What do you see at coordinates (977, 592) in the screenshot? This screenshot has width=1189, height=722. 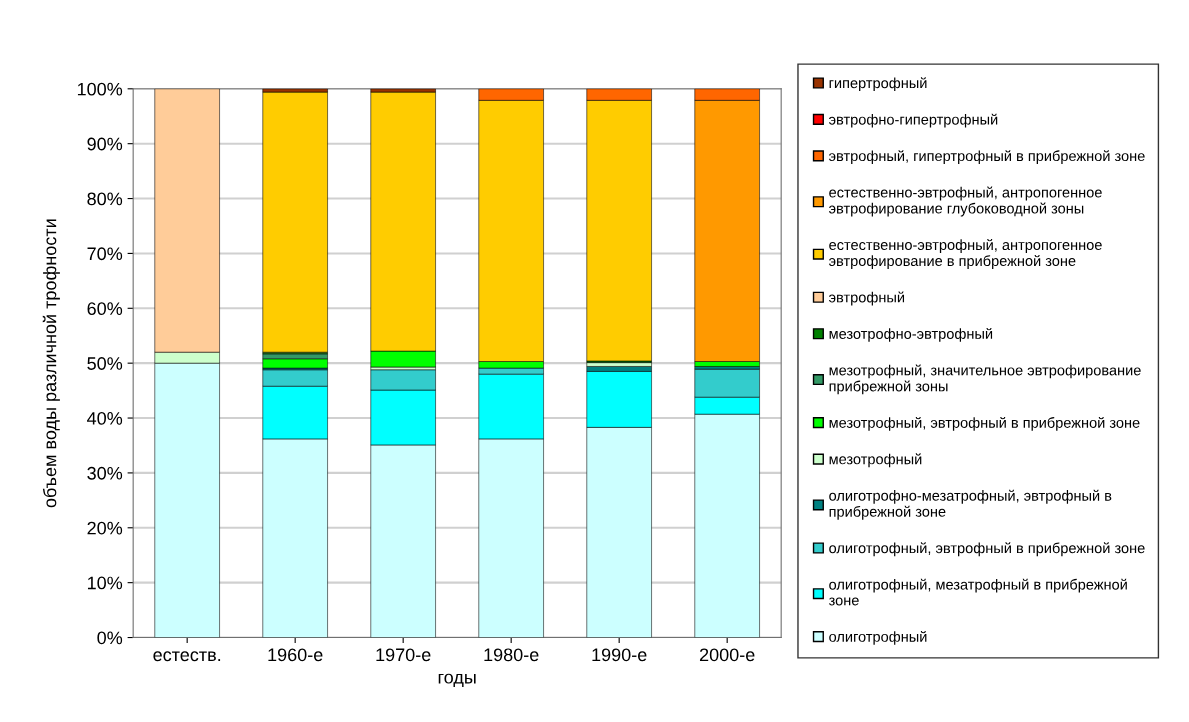 I see `legend-label: олиготрофный, мезатрофный в прибрежной зоне` at bounding box center [977, 592].